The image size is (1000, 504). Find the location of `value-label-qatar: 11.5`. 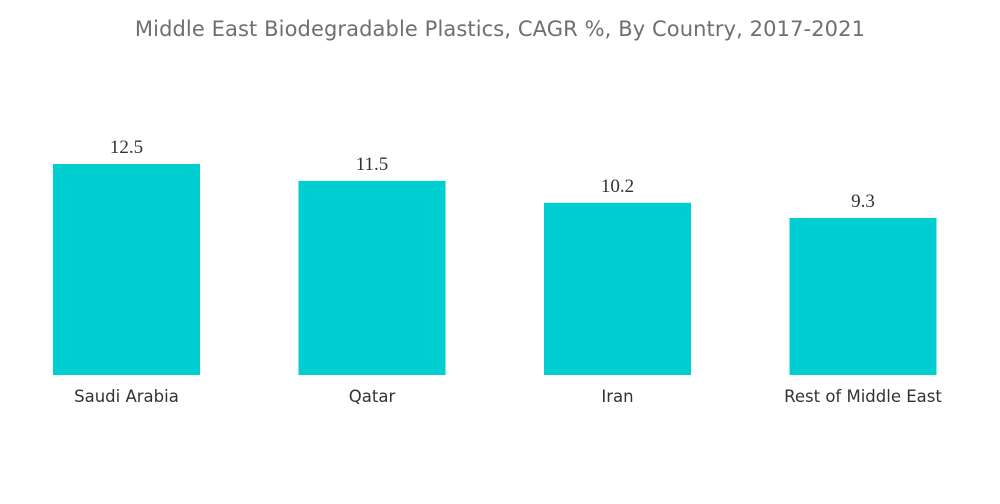

value-label-qatar: 11.5 is located at coordinates (372, 164).